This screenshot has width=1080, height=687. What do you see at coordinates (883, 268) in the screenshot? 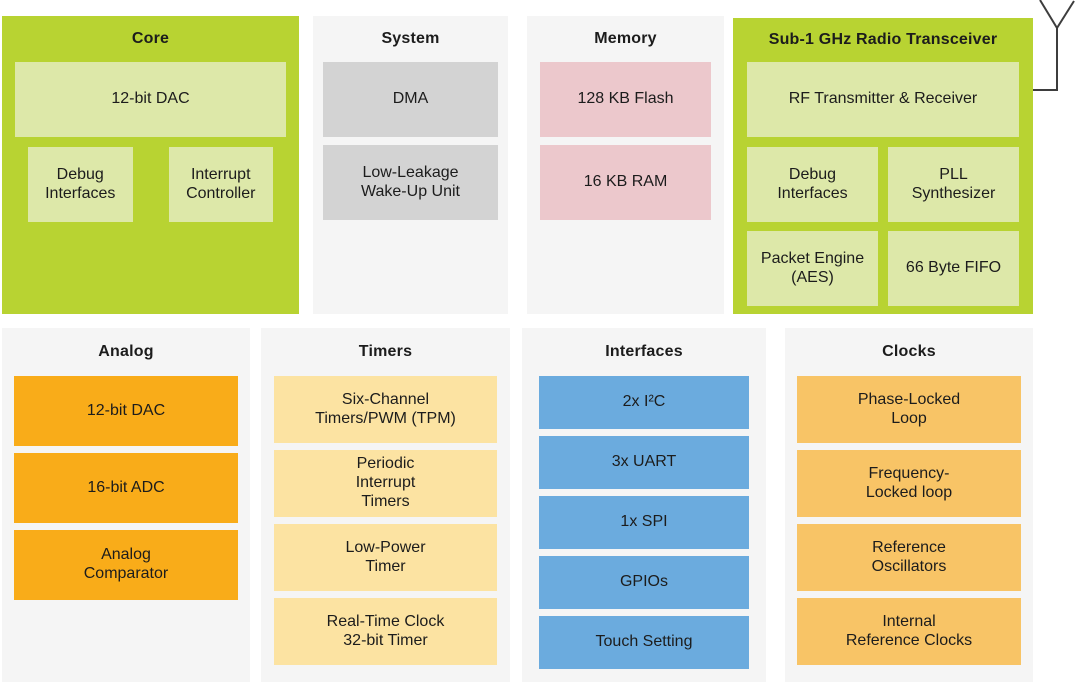
I see `radio-block-row: Packet Engine (AES) 66 Byte FIFO` at bounding box center [883, 268].